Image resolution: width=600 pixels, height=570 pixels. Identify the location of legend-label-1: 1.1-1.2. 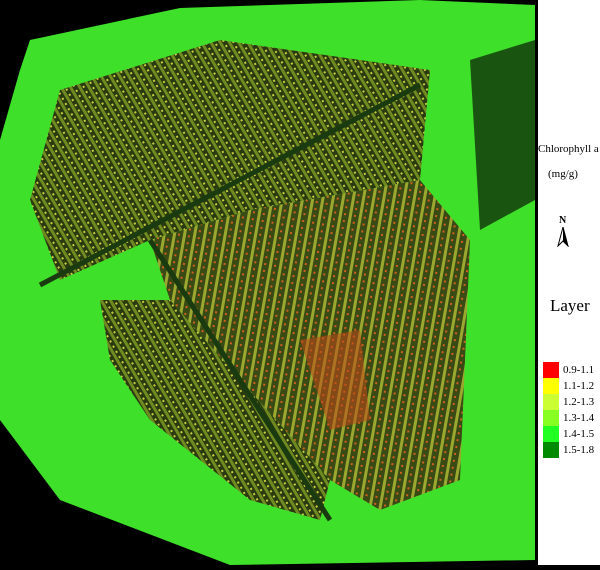
(579, 386).